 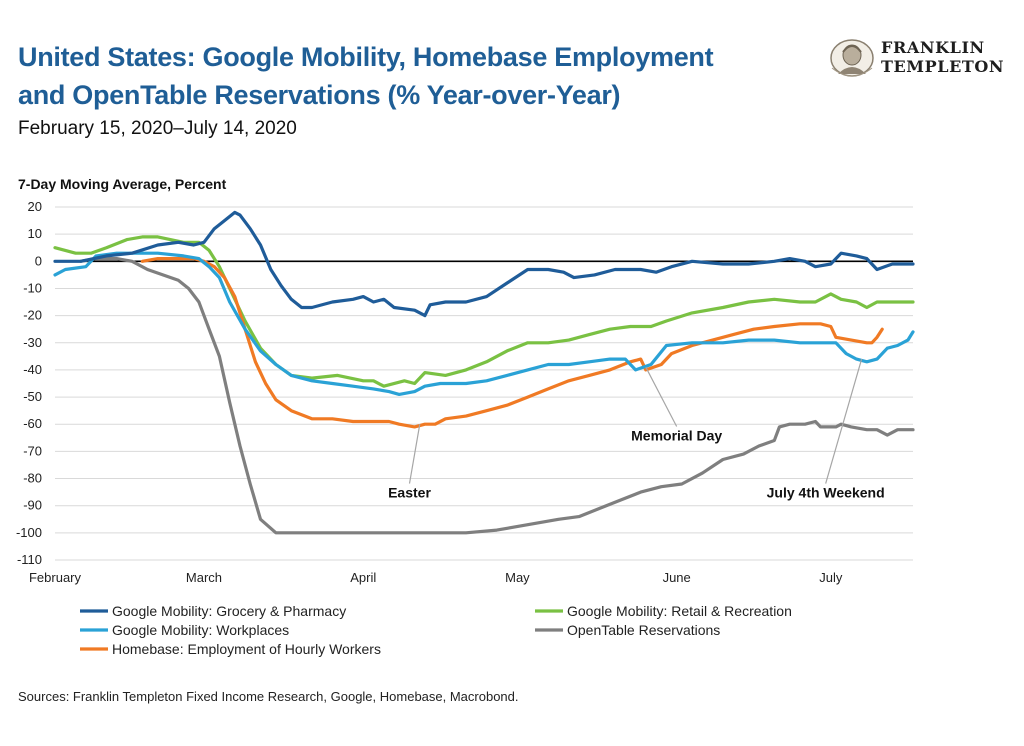 I want to click on x-tick-label: July, so click(x=831, y=577).